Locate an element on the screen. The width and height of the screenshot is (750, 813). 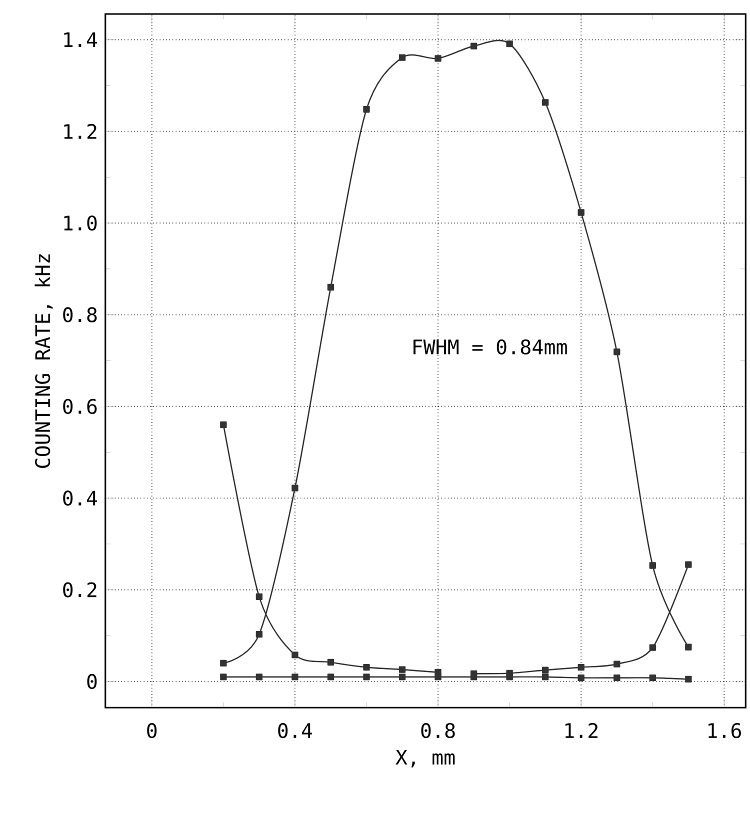
x-tick-label: 0.4 is located at coordinates (295, 730).